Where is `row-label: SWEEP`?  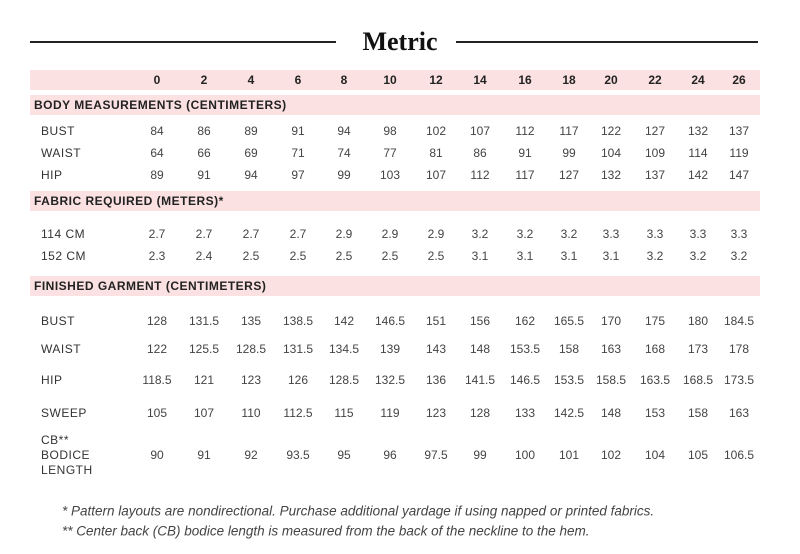
row-label: SWEEP is located at coordinates (64, 413).